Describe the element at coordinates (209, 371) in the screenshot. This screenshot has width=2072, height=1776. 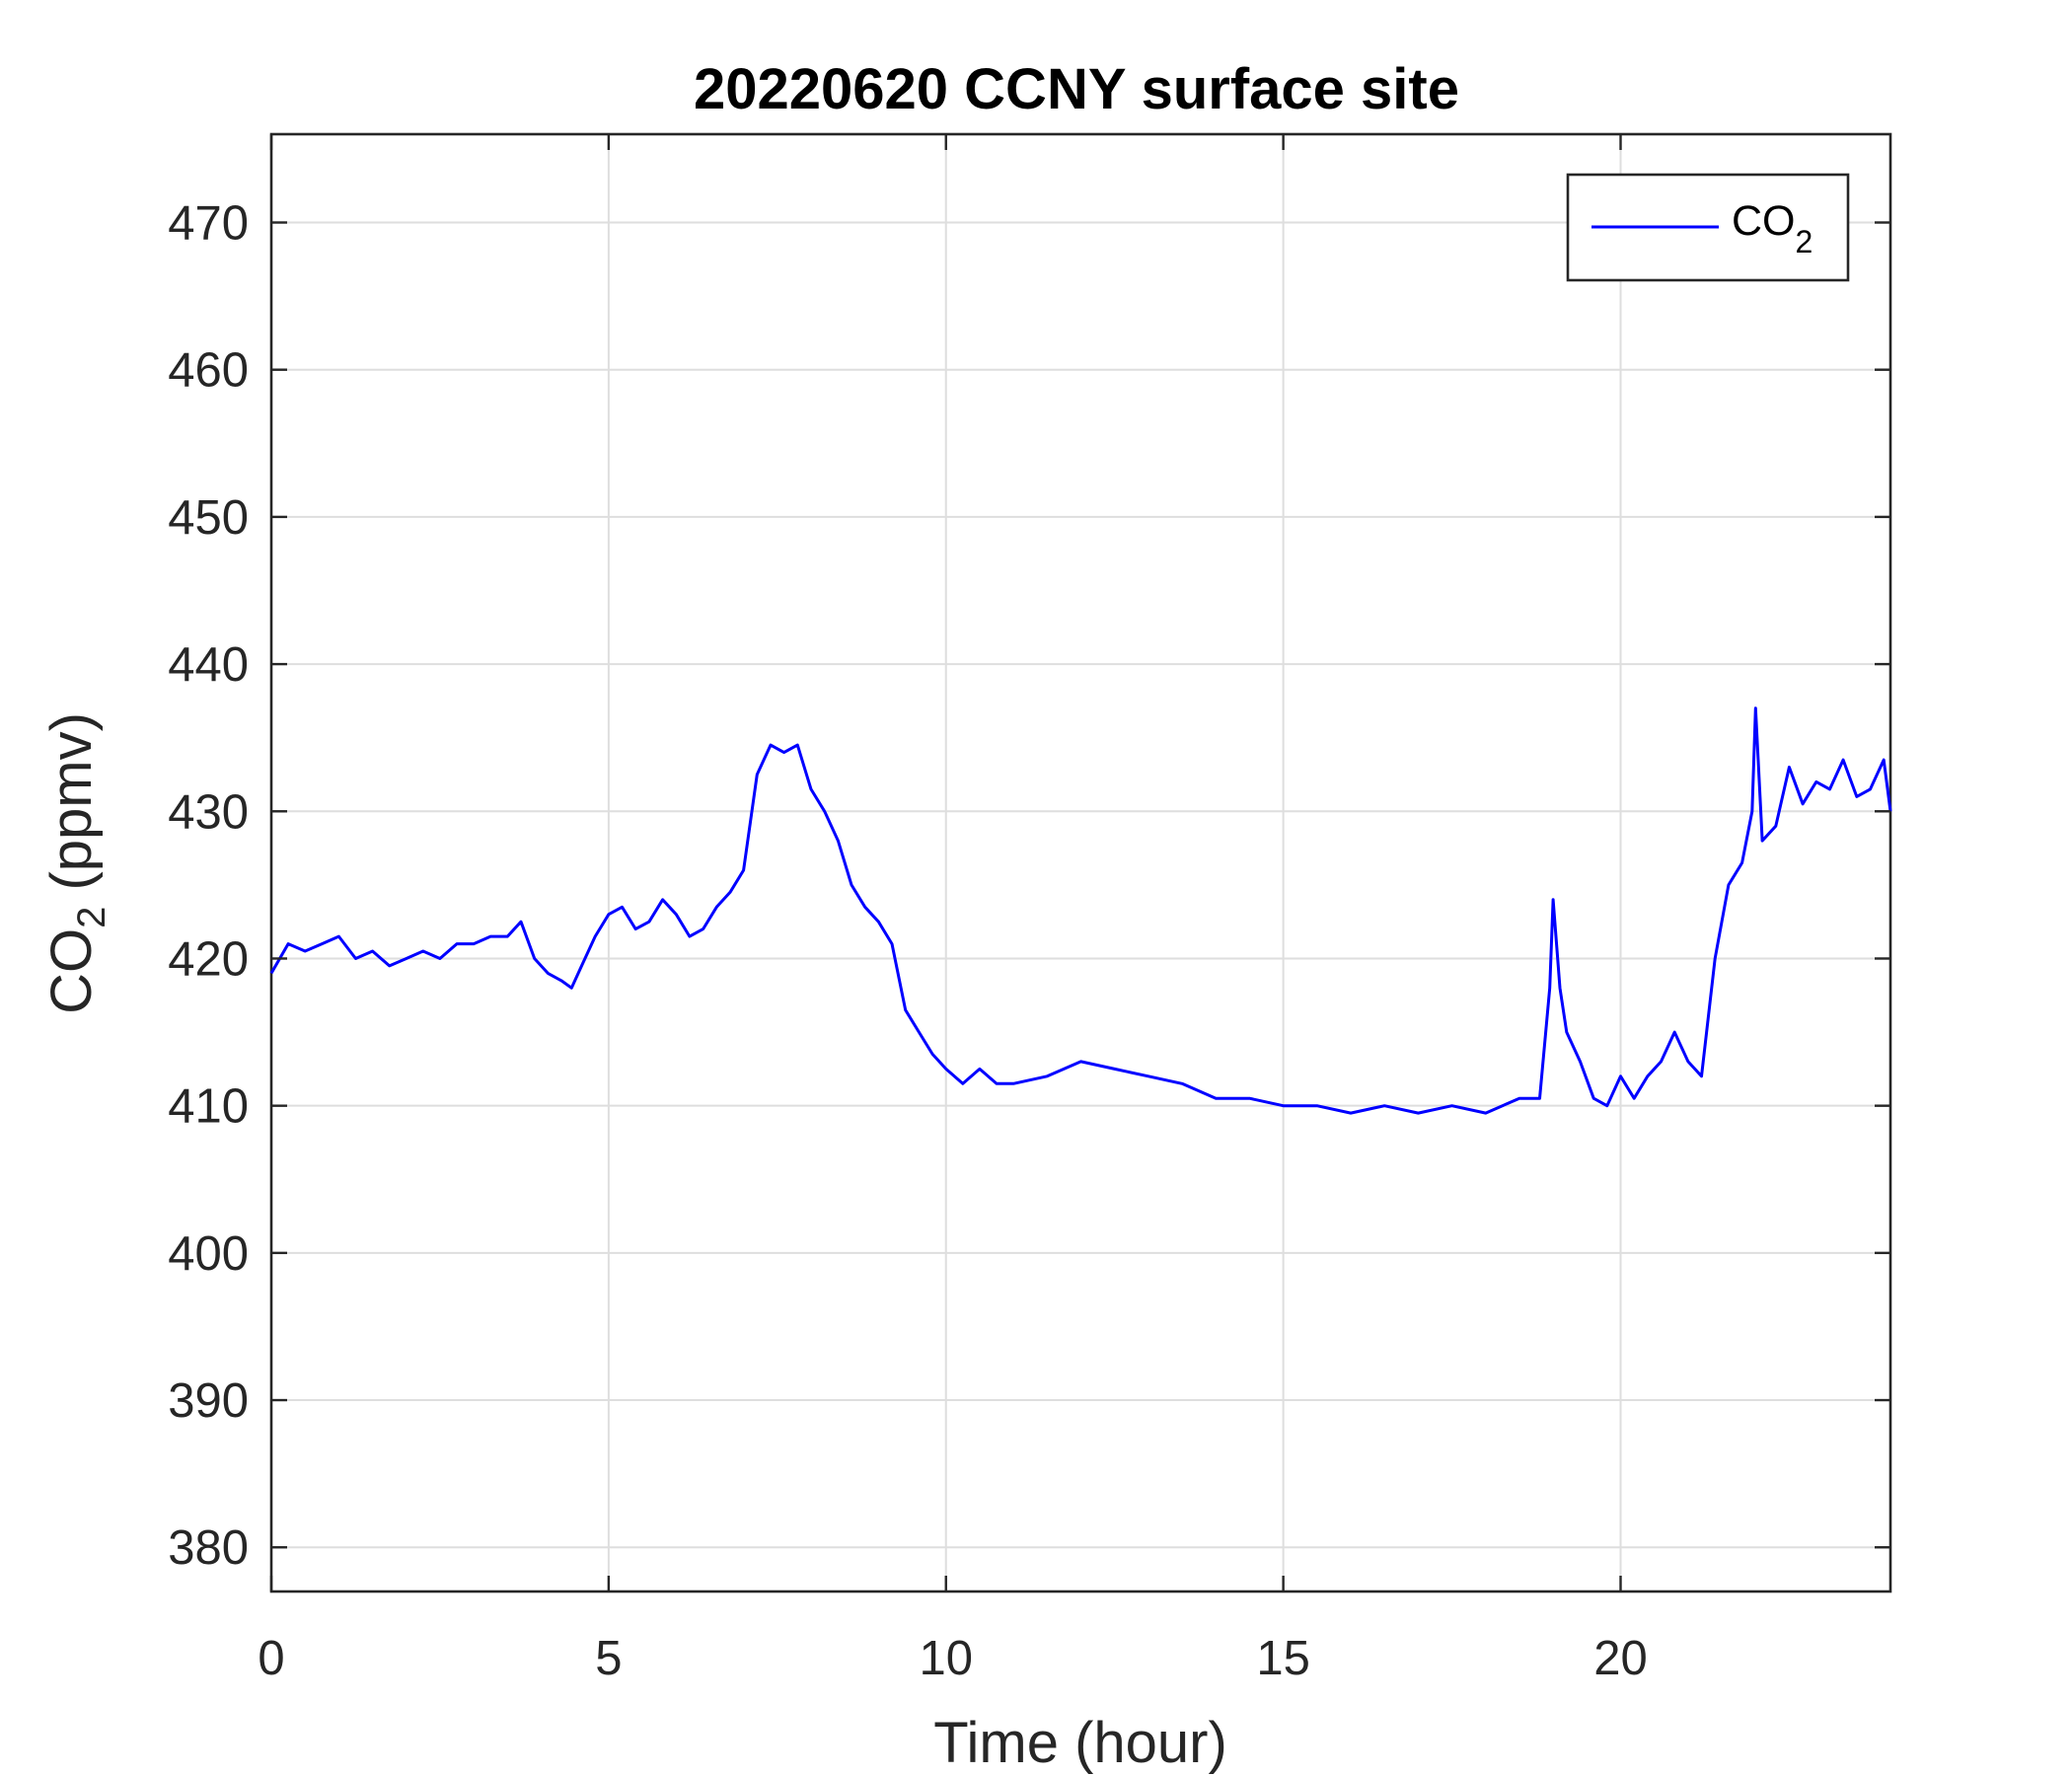
I see `y-tick-label: 460` at that location.